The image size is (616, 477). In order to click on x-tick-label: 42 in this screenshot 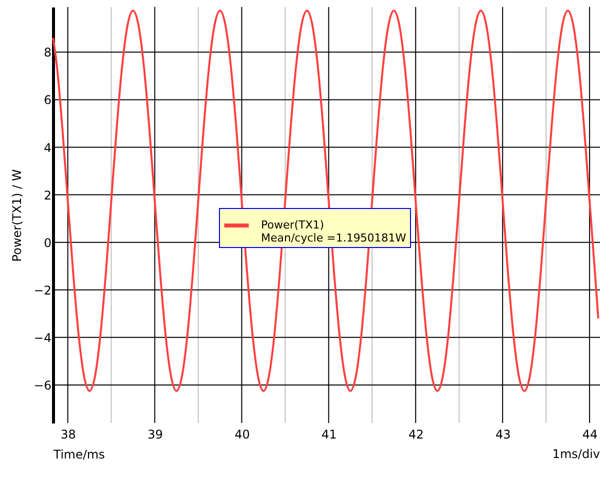, I will do `click(416, 435)`.